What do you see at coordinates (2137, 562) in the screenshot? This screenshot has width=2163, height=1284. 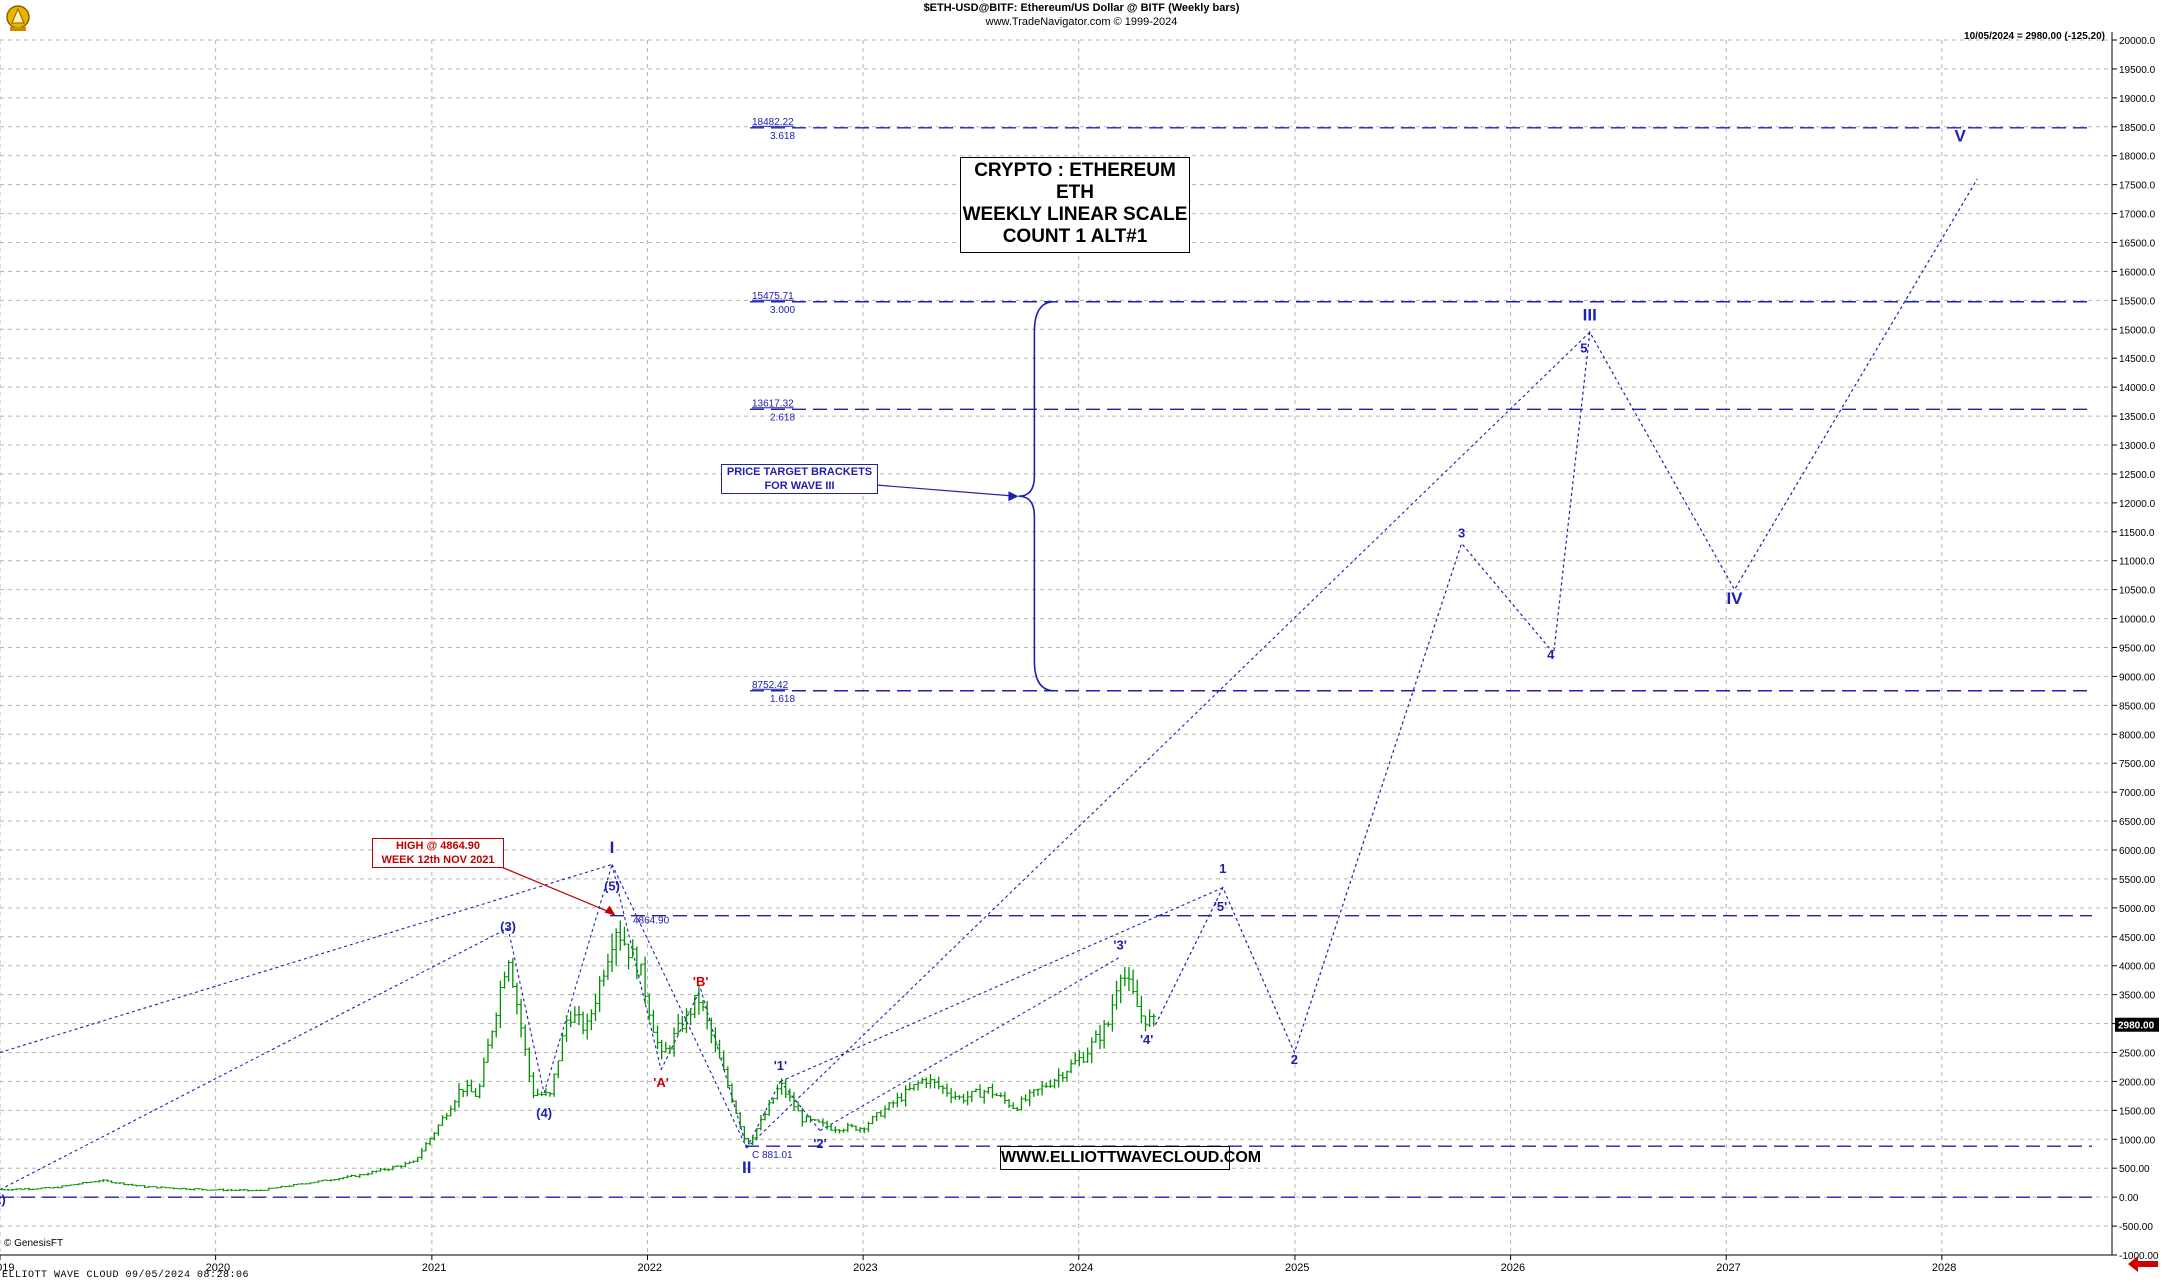 I see `y-tick-label: 11000.0` at bounding box center [2137, 562].